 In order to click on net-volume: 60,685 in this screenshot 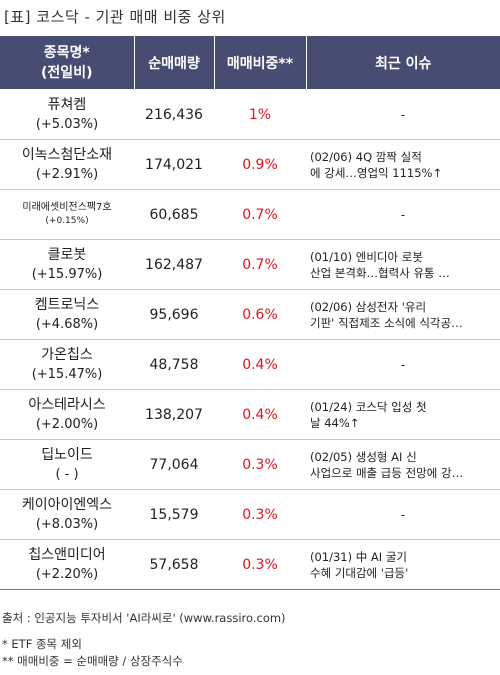, I will do `click(174, 214)`.